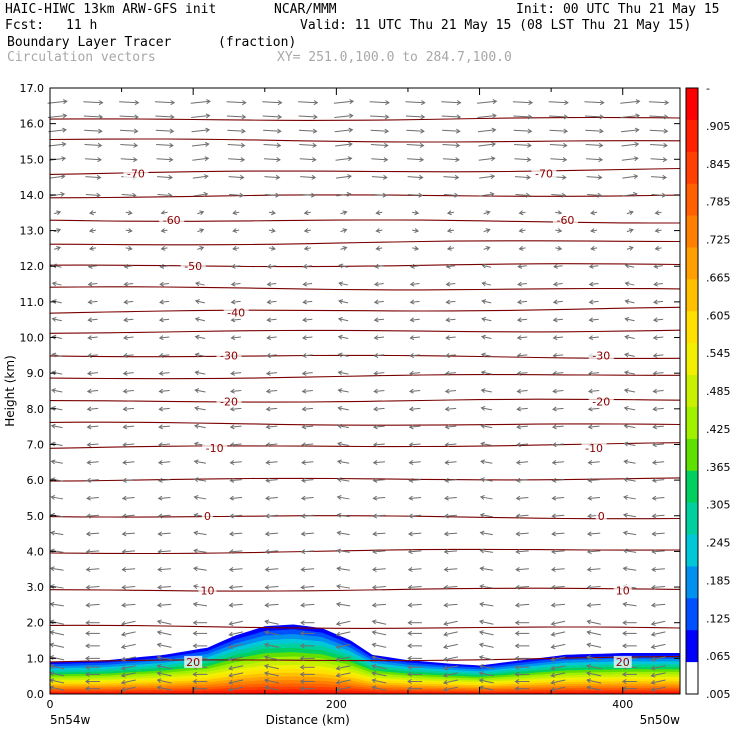  I want to click on isotherm-label-bg, so click(172, 219).